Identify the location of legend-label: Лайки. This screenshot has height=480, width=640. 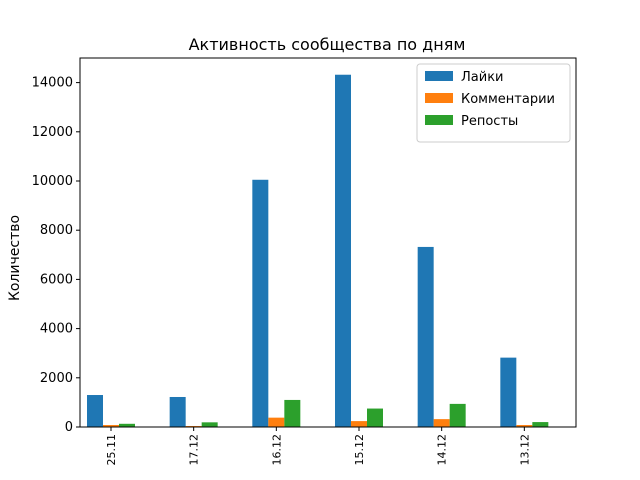
(482, 77).